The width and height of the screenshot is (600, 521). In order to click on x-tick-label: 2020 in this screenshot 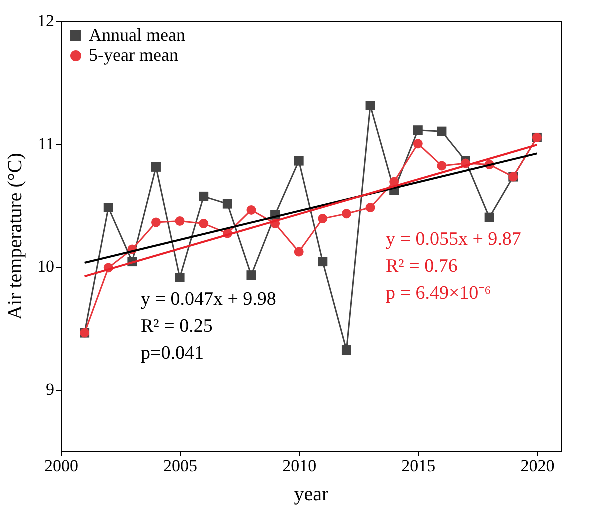, I will do `click(537, 466)`.